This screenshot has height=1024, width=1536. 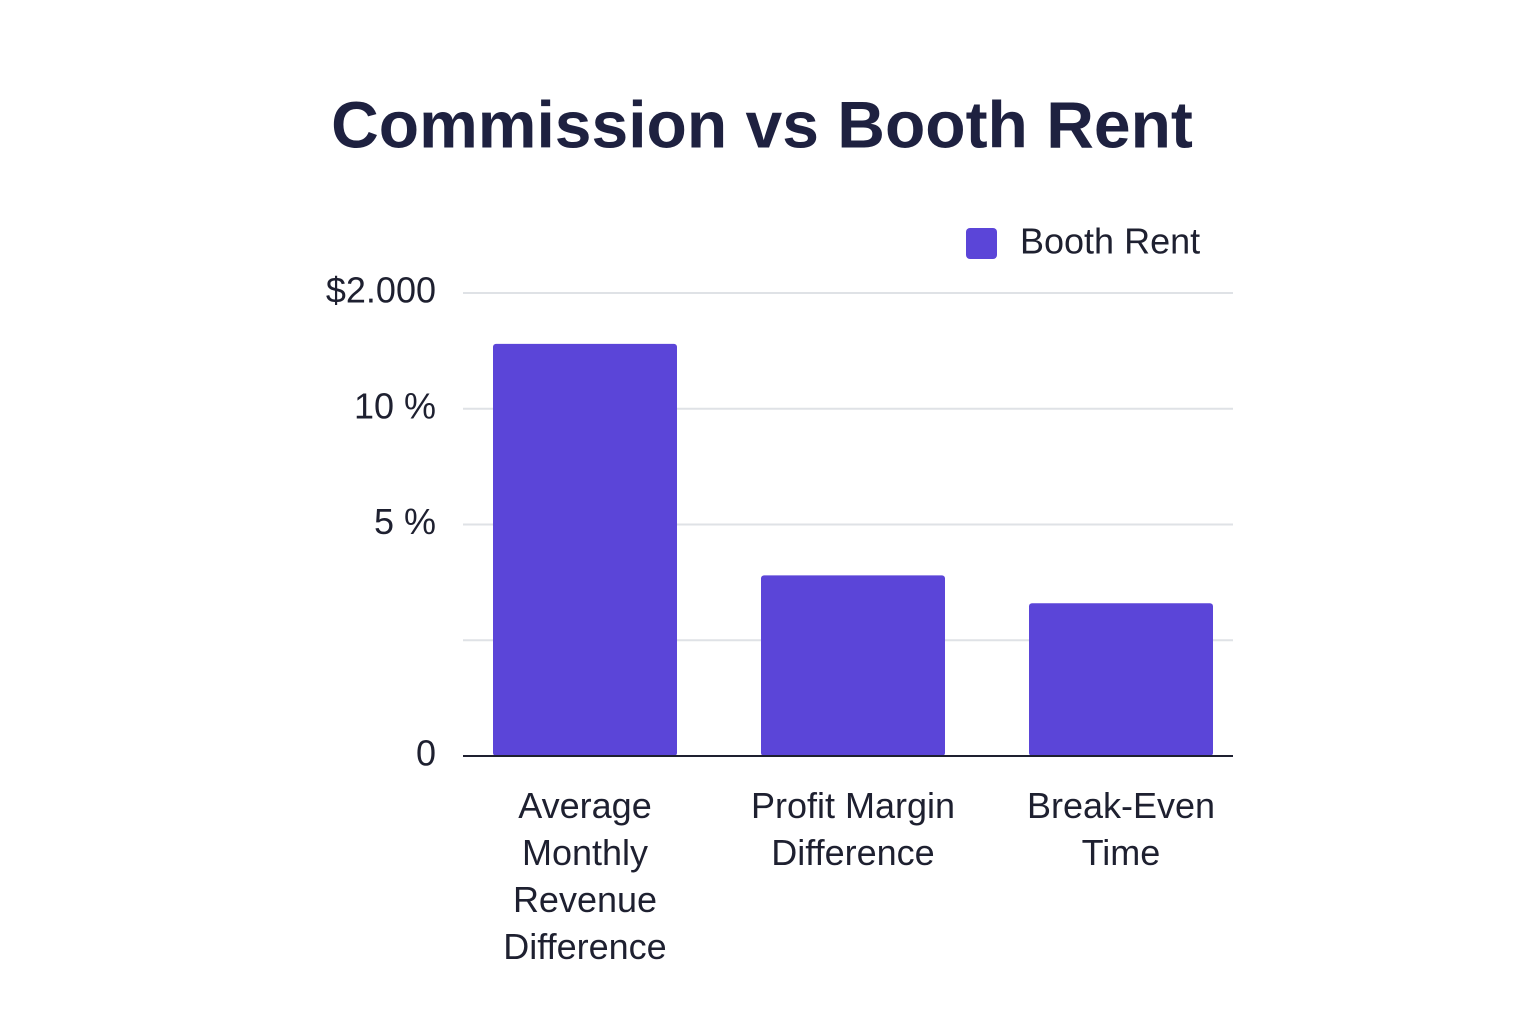 What do you see at coordinates (1121, 829) in the screenshot?
I see `x-tick-label: Break-Even Time` at bounding box center [1121, 829].